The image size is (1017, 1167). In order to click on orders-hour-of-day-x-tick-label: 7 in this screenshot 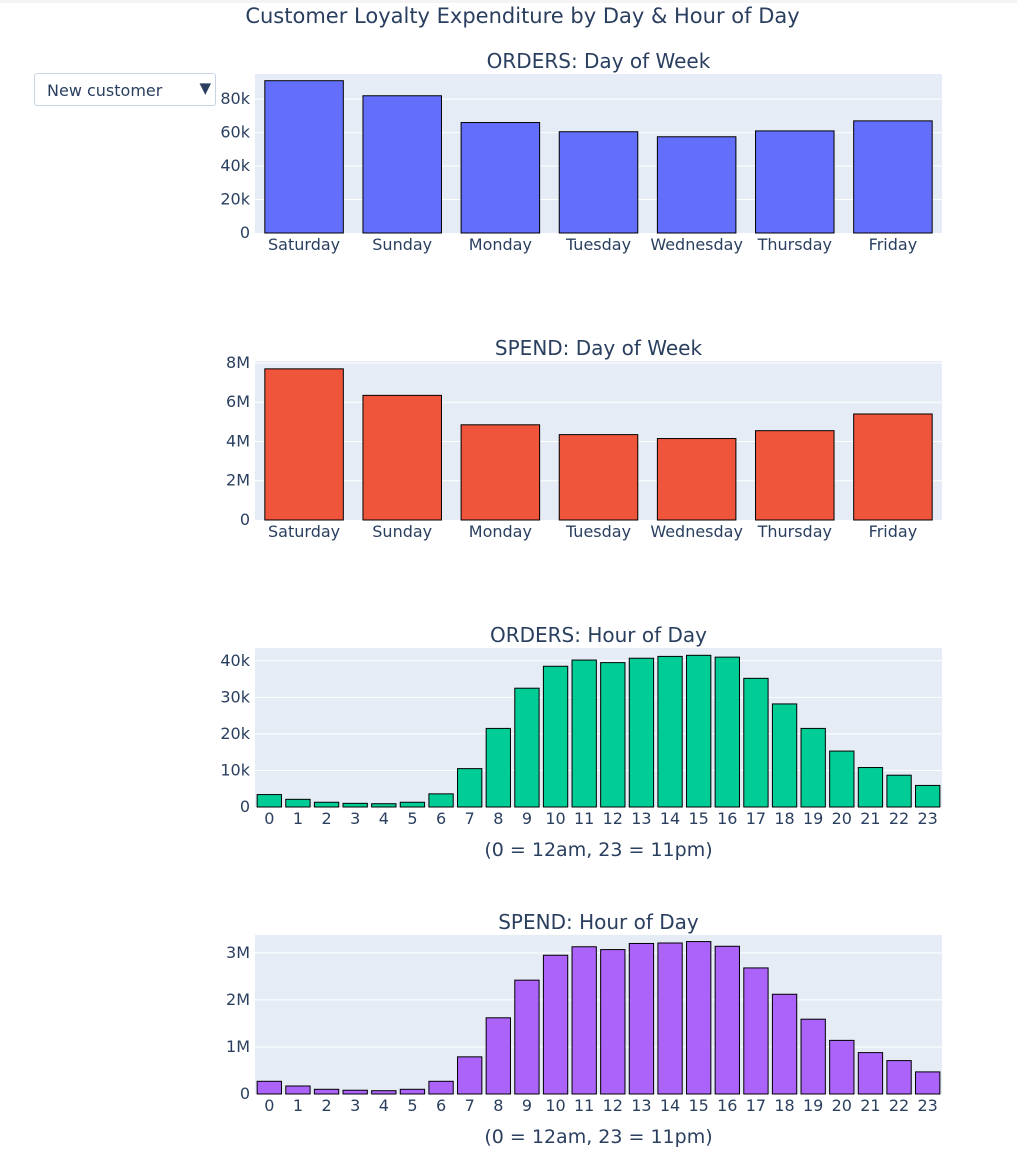, I will do `click(470, 818)`.